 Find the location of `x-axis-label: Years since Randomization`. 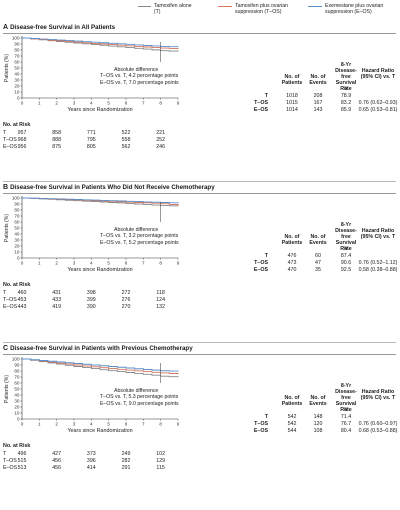

x-axis-label: Years since Randomization is located at coordinates (99, 110).